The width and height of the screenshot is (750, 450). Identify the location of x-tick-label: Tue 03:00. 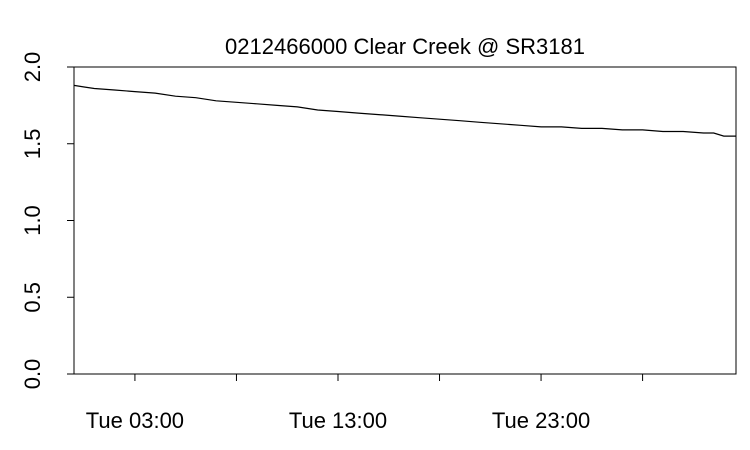
(135, 420).